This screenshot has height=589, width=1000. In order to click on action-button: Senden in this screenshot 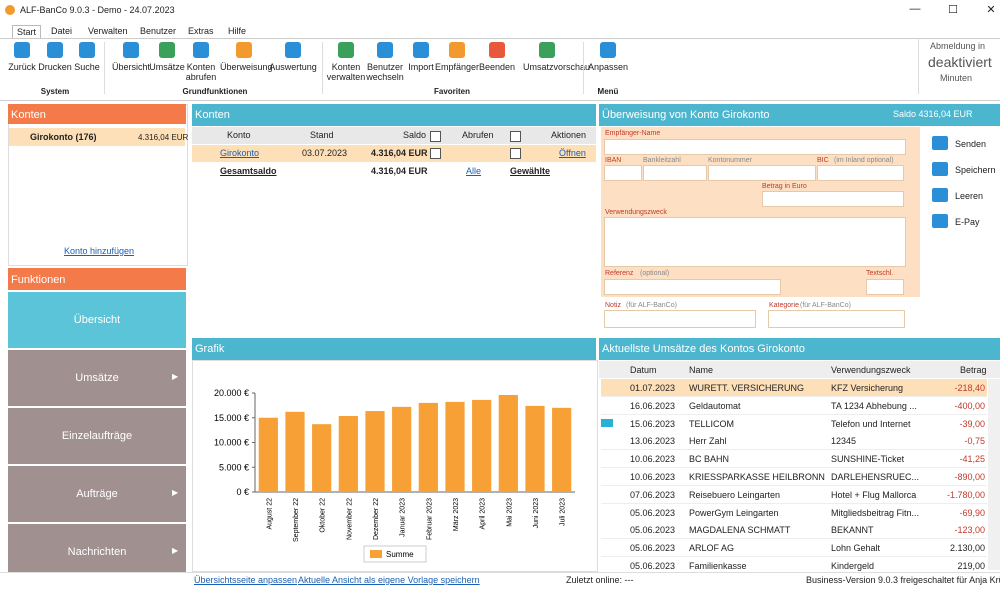, I will do `click(970, 144)`.